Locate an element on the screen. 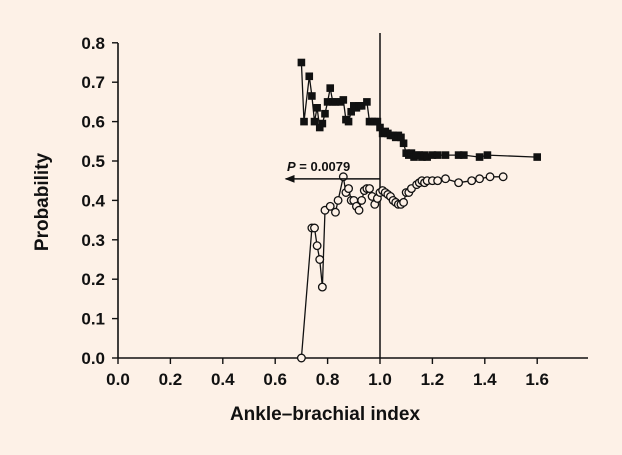  y-tick-label: 0.5 is located at coordinates (93, 161).